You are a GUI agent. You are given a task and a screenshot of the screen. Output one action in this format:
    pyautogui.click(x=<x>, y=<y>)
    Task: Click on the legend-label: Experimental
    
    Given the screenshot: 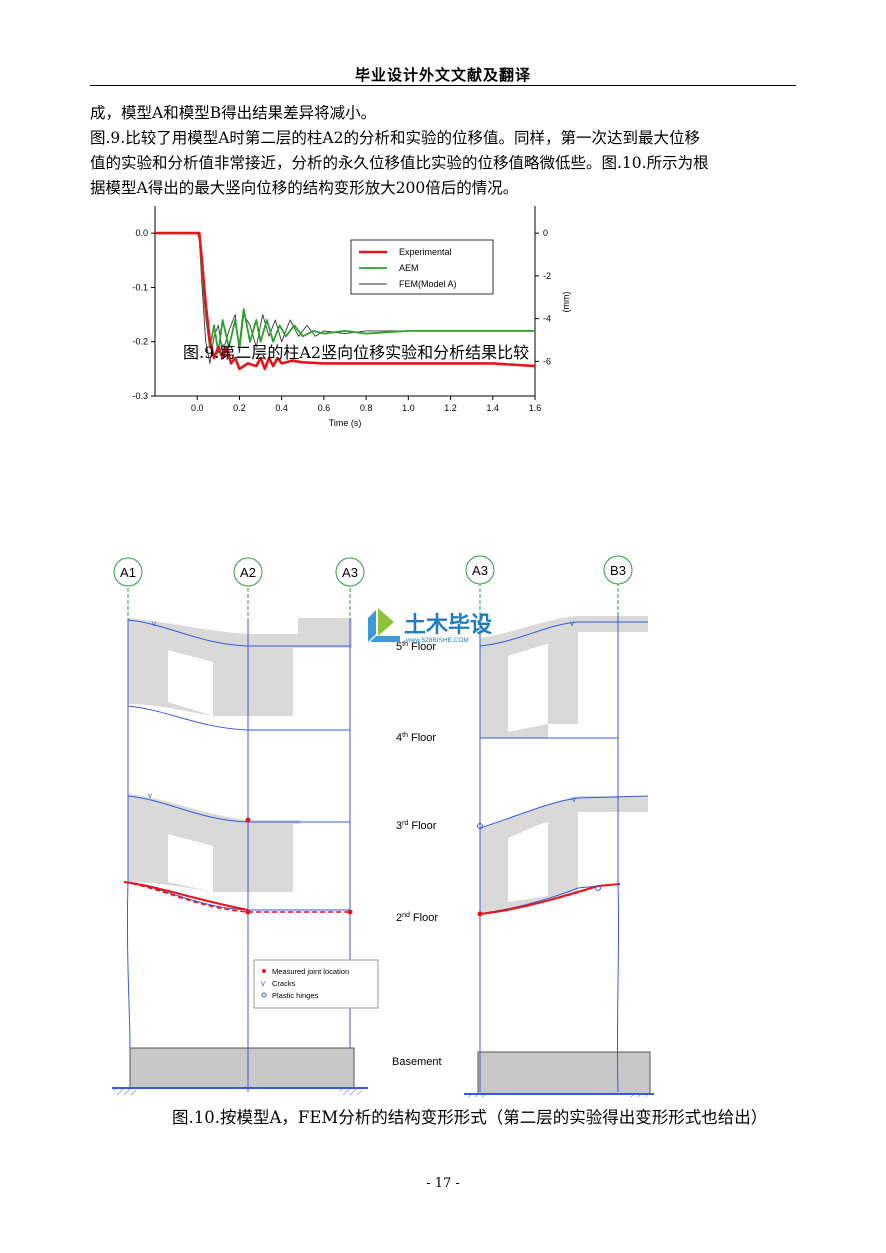 What is the action you would take?
    pyautogui.click(x=425, y=252)
    